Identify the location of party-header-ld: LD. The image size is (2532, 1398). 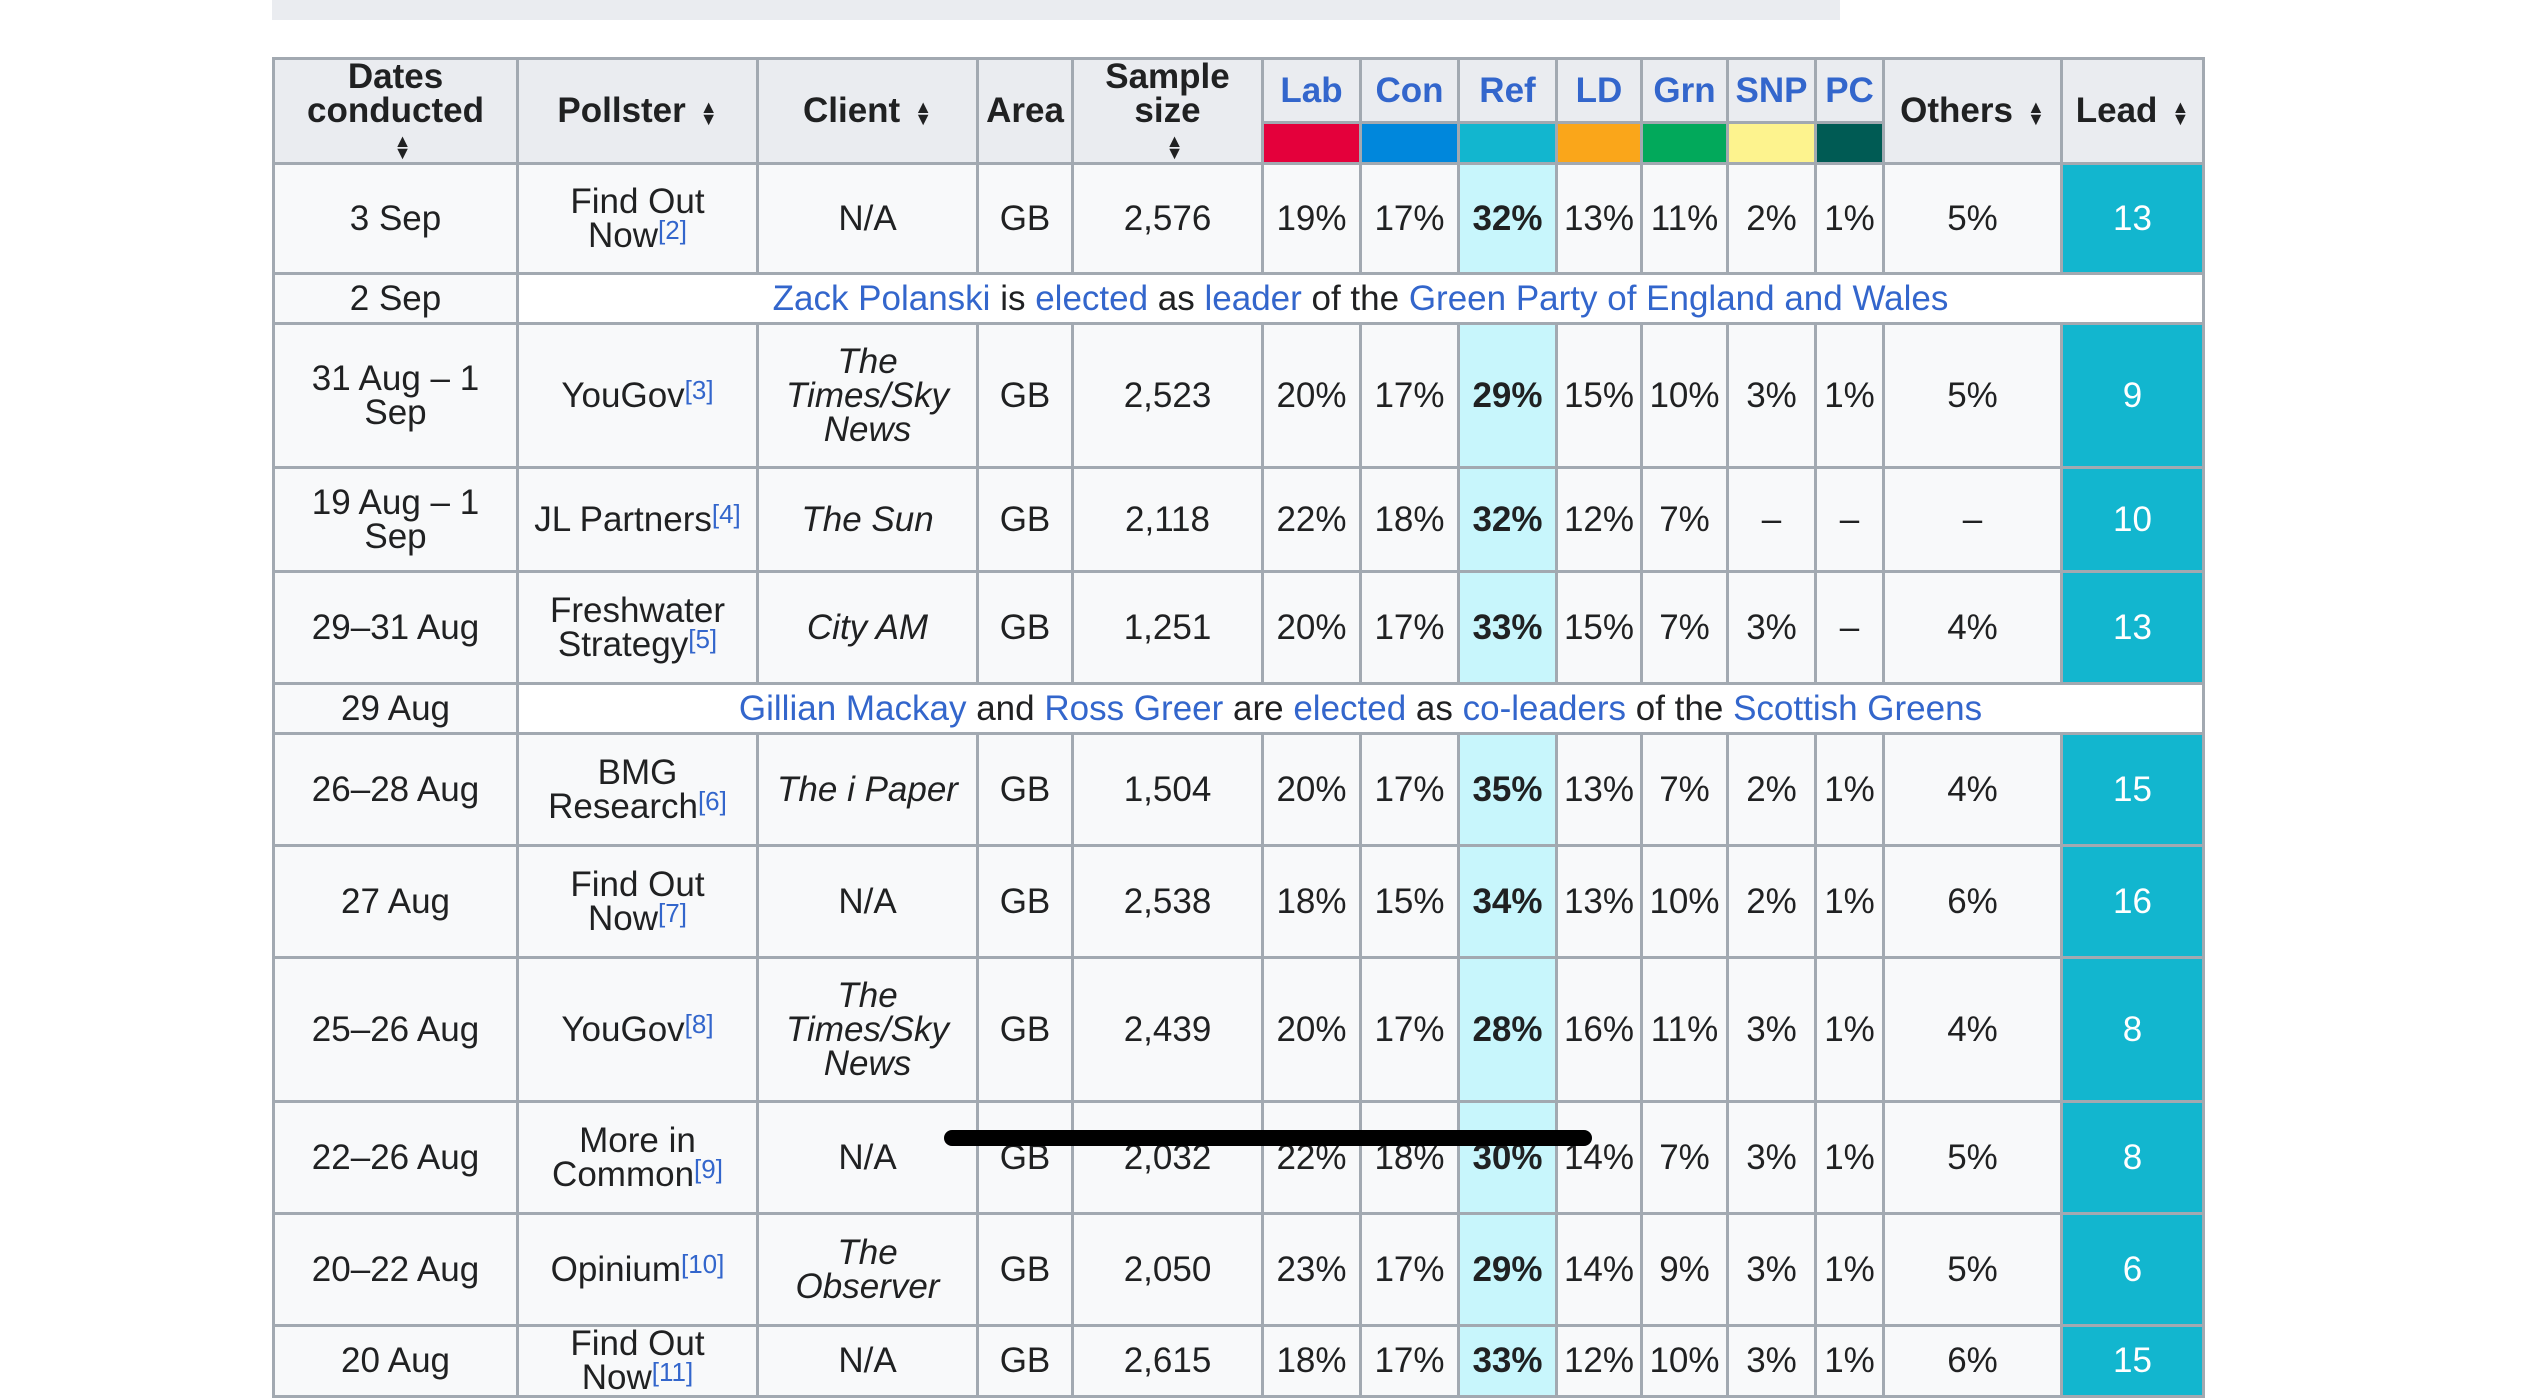
(1599, 90).